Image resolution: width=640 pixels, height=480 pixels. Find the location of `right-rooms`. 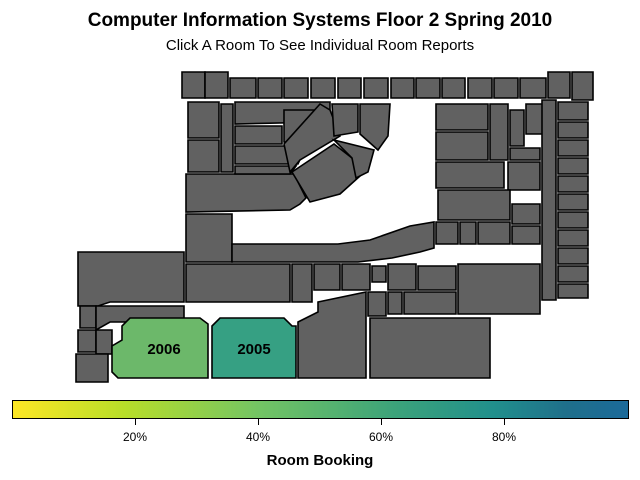

right-rooms is located at coordinates (496, 200).